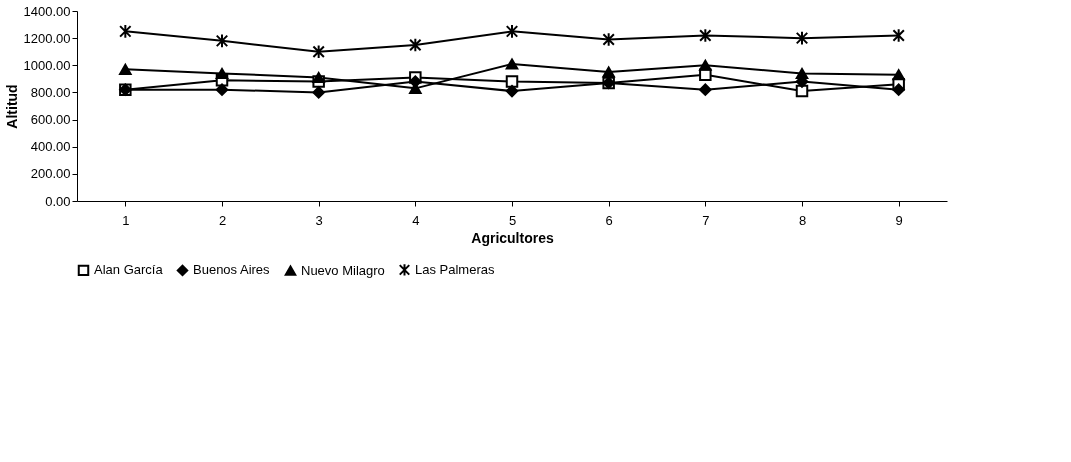 Image resolution: width=1071 pixels, height=462 pixels. I want to click on x-tick-label: 5, so click(512, 220).